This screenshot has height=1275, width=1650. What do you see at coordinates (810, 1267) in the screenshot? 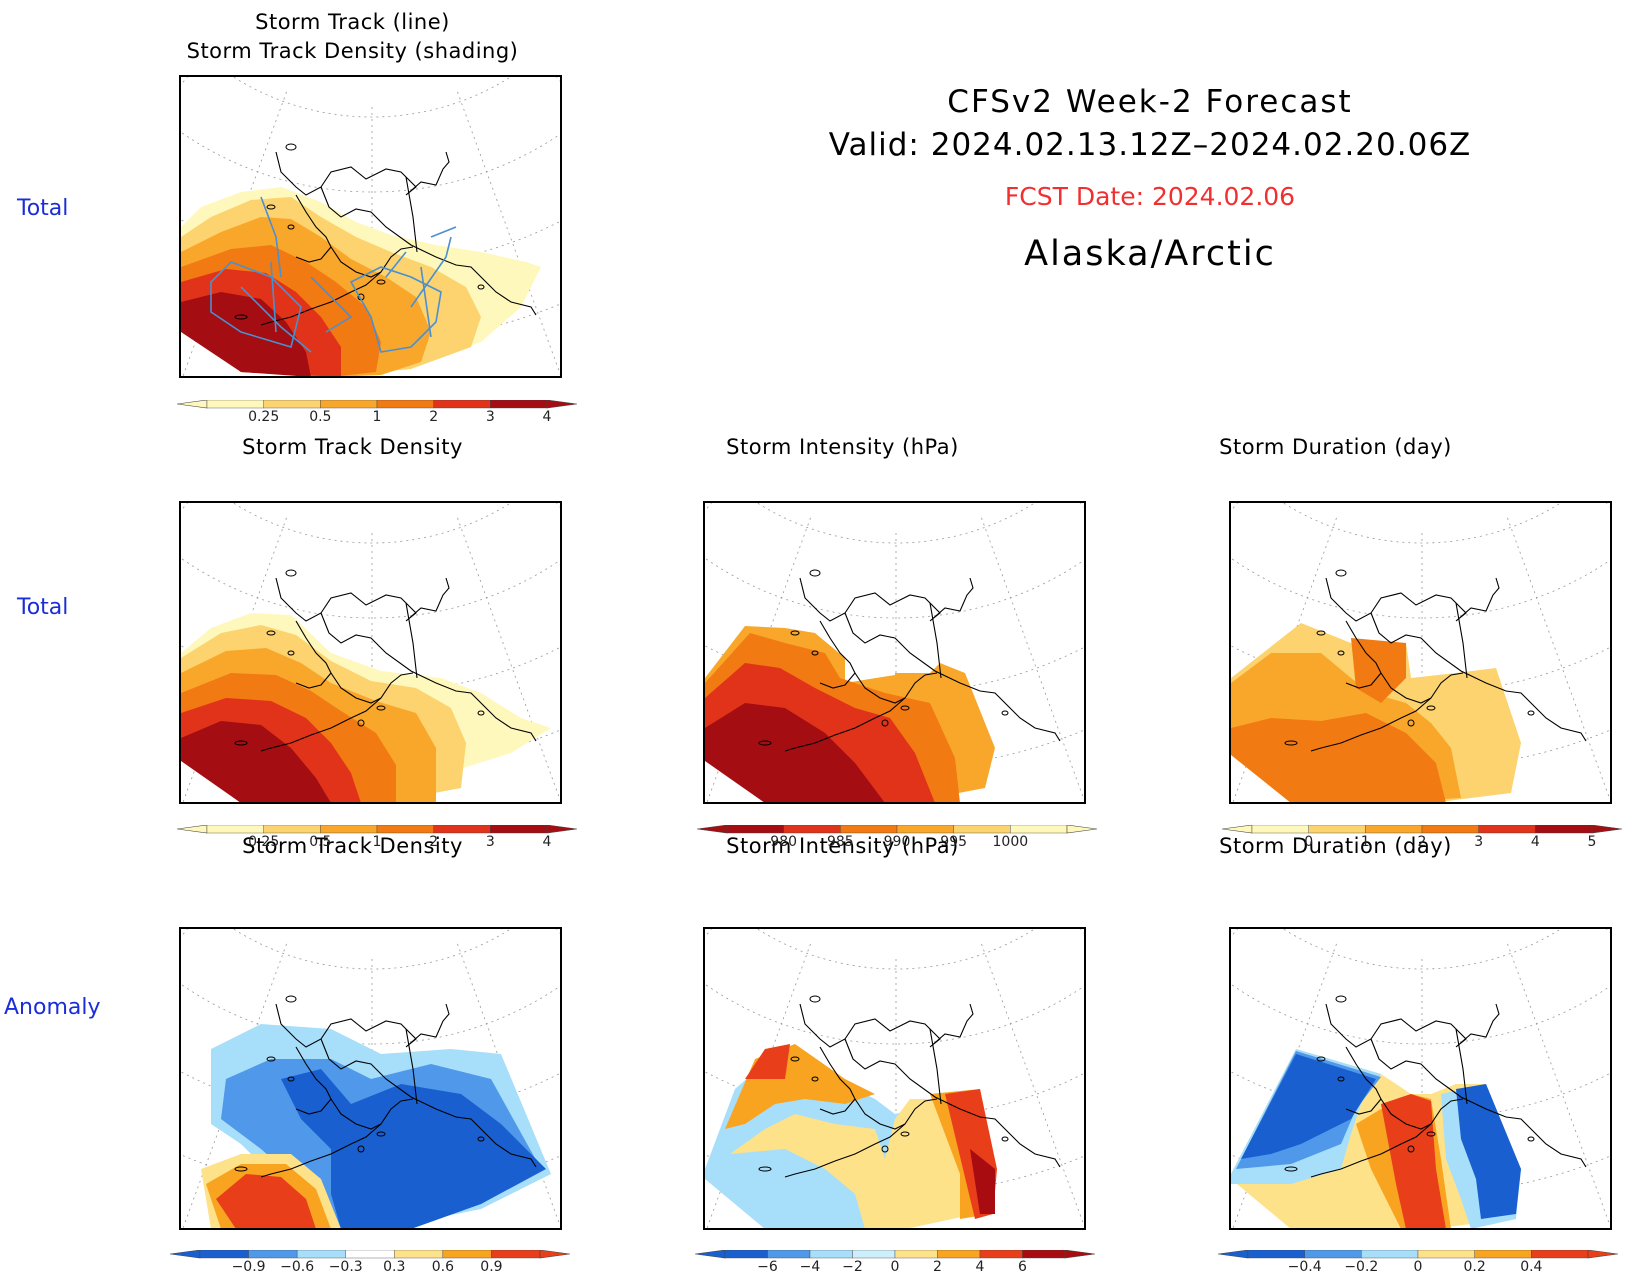
I see `colorbar-tick-label: −4` at bounding box center [810, 1267].